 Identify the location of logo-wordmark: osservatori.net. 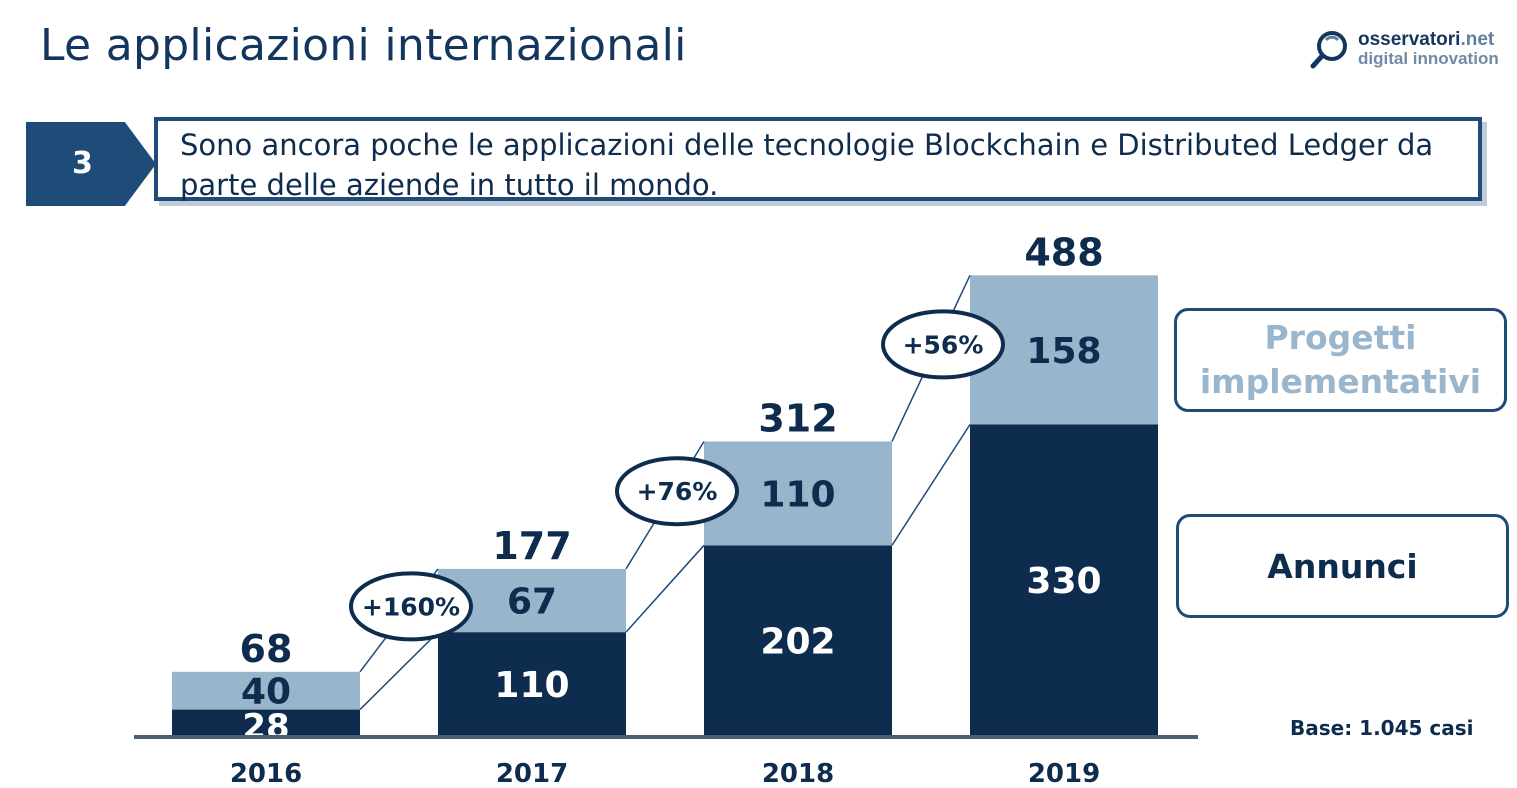
(1426, 39).